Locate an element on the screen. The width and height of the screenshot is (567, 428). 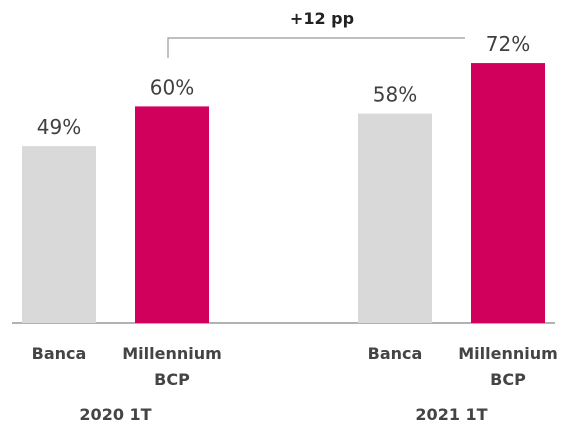
bracket is located at coordinates (316, 47).